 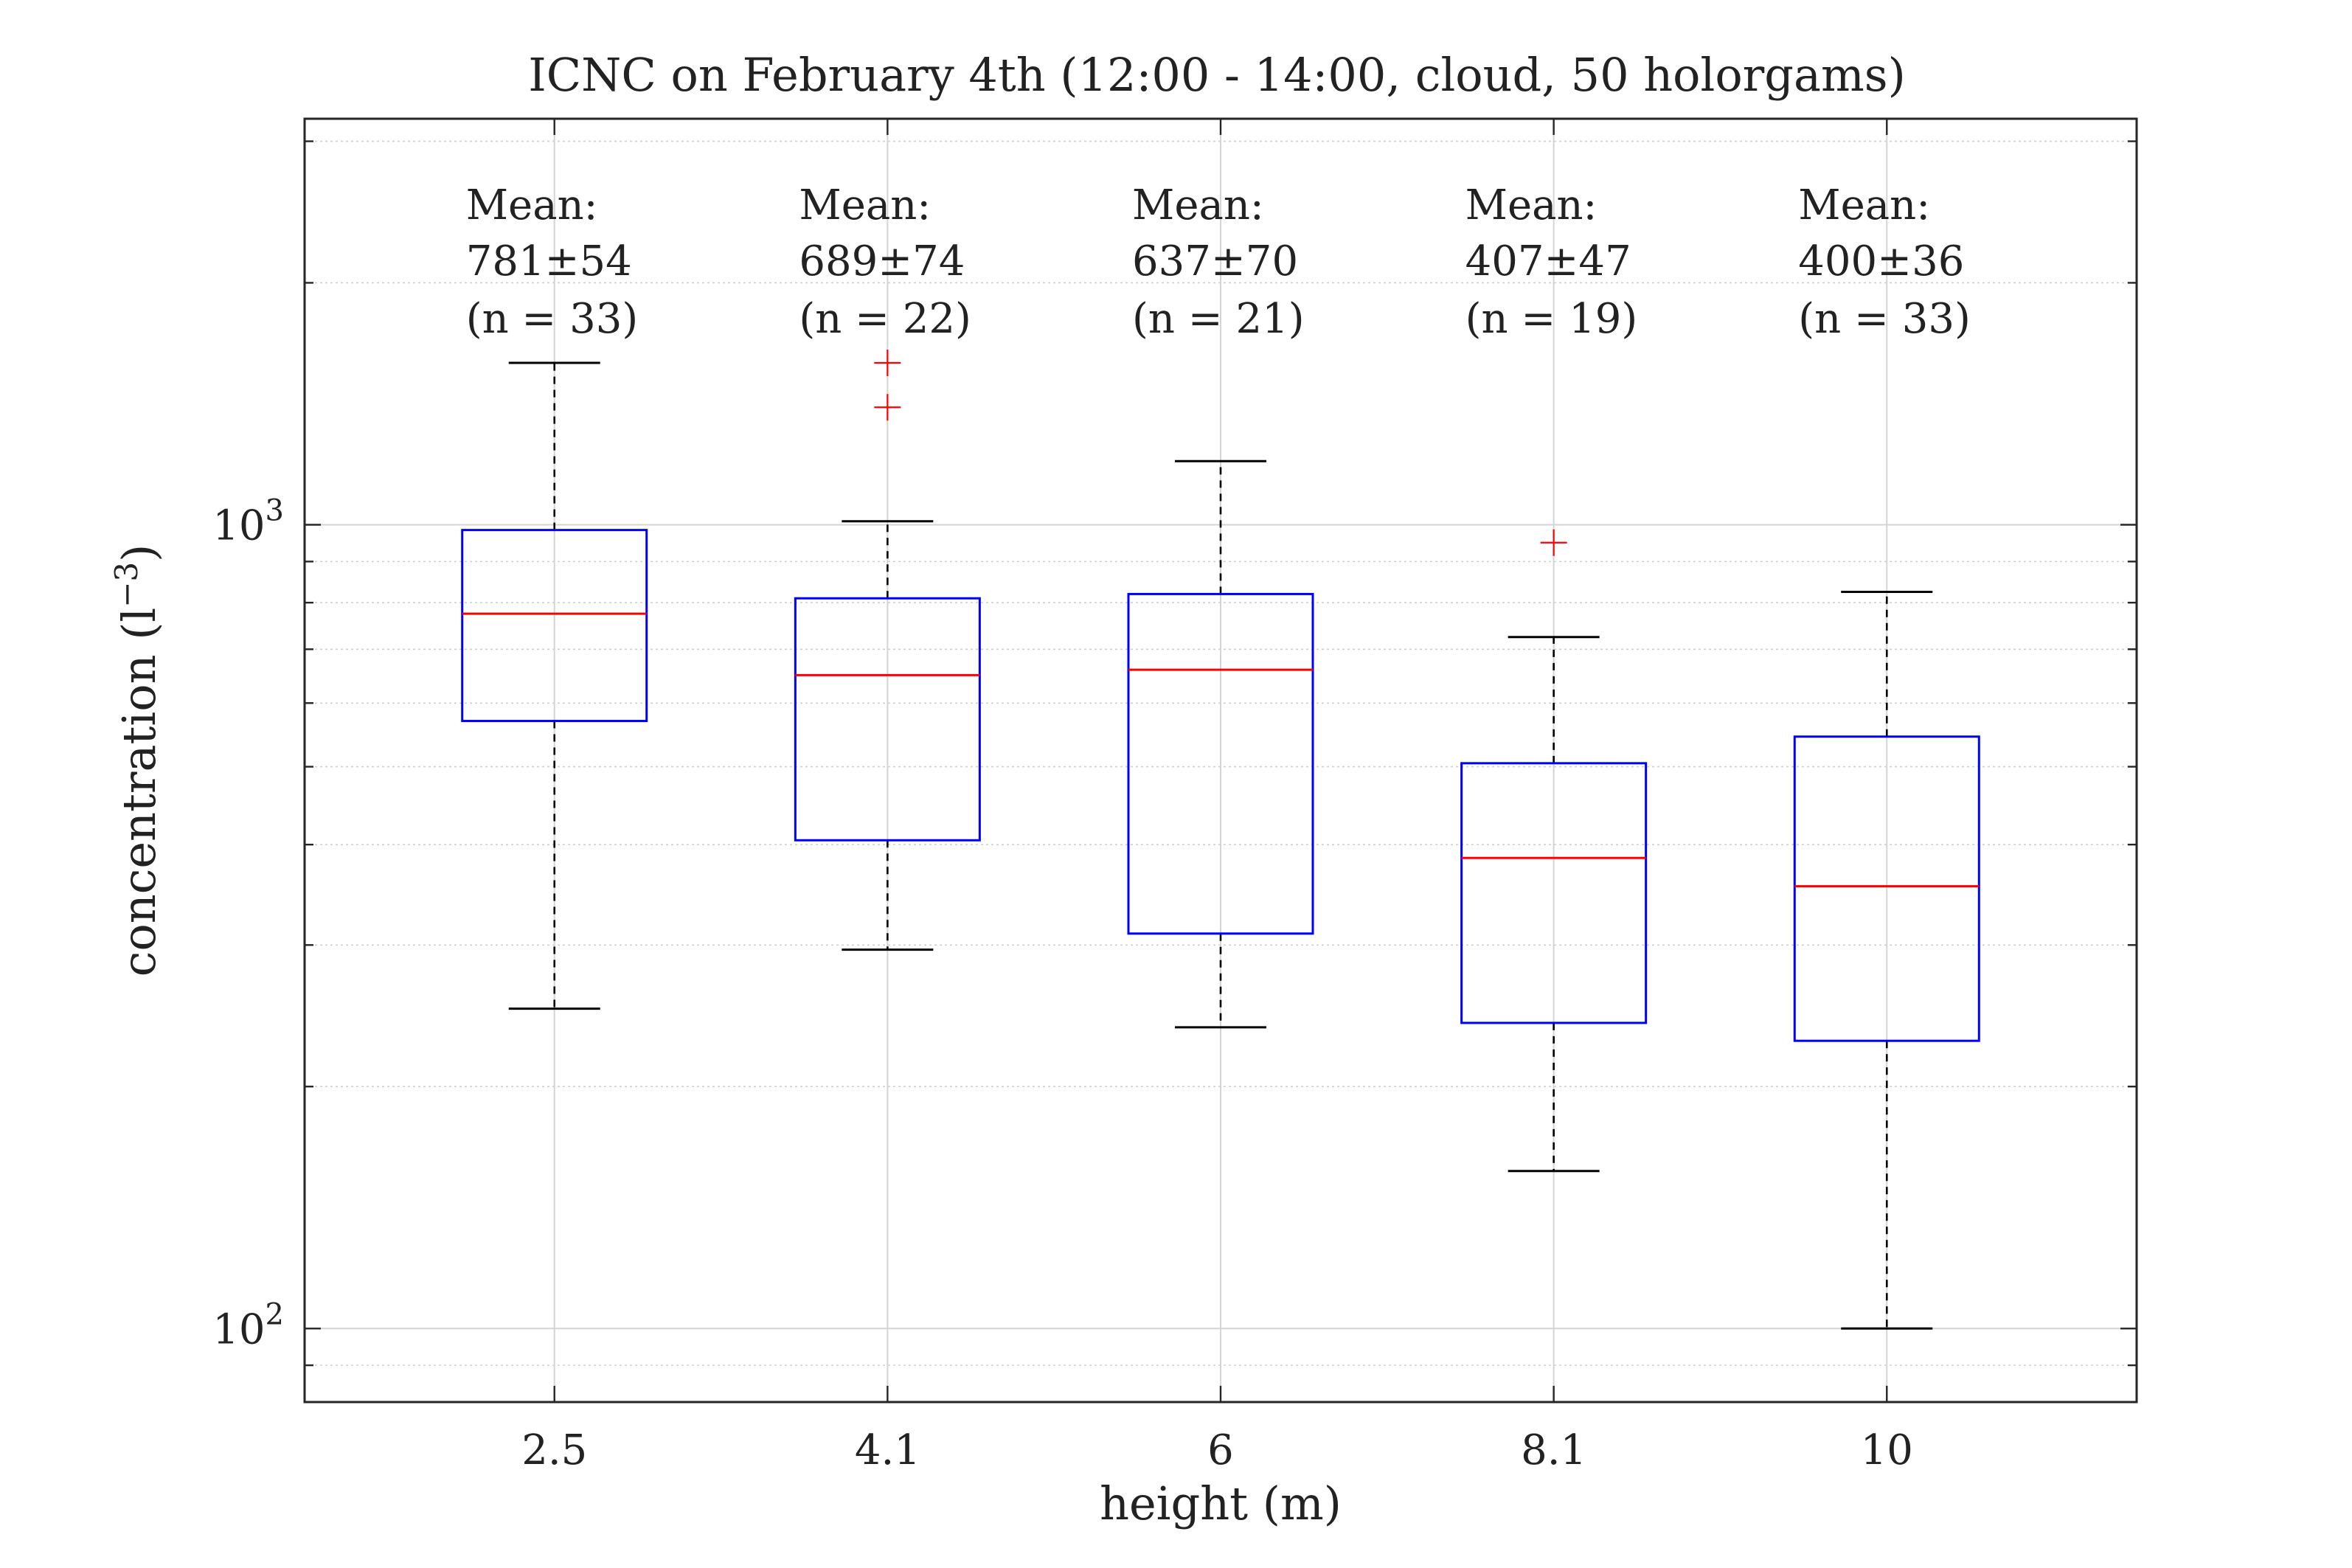 What do you see at coordinates (275, 1314) in the screenshot?
I see `y-tick-label-exponent: 2` at bounding box center [275, 1314].